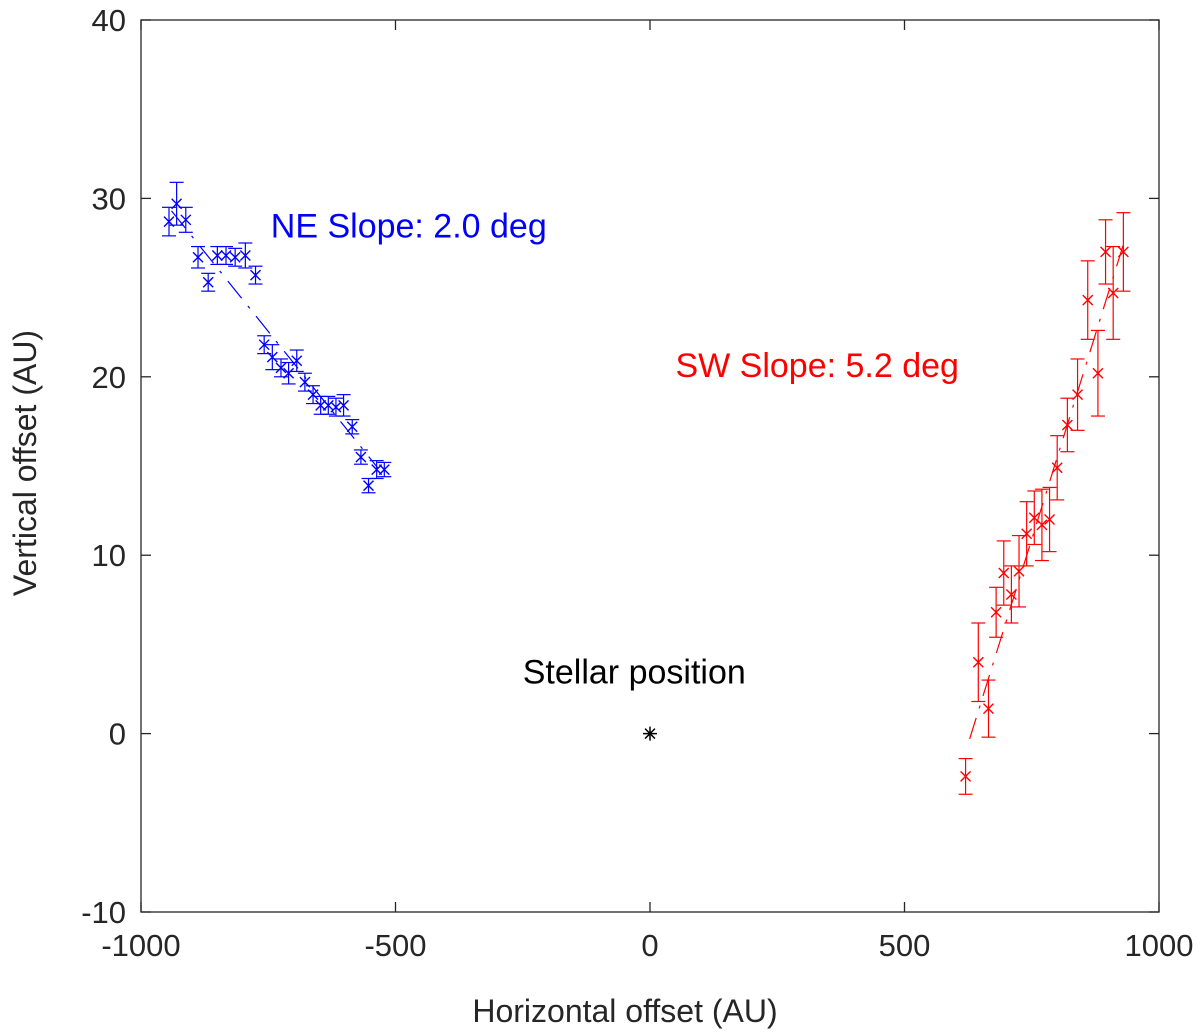 Image resolution: width=1200 pixels, height=1034 pixels. Describe the element at coordinates (1047, 490) in the screenshot. I see `fit-line-sw` at that location.